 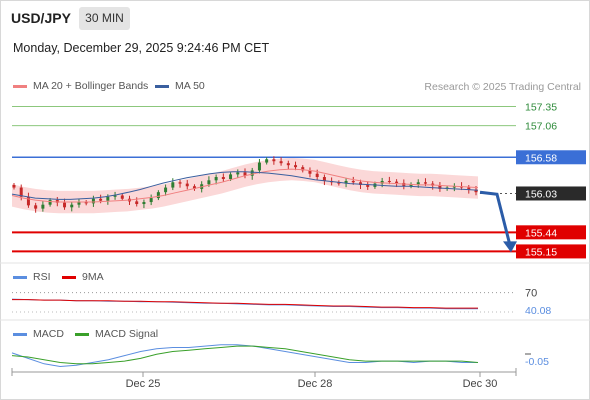 What do you see at coordinates (315, 384) in the screenshot?
I see `x-axis-label: Dec 28` at bounding box center [315, 384].